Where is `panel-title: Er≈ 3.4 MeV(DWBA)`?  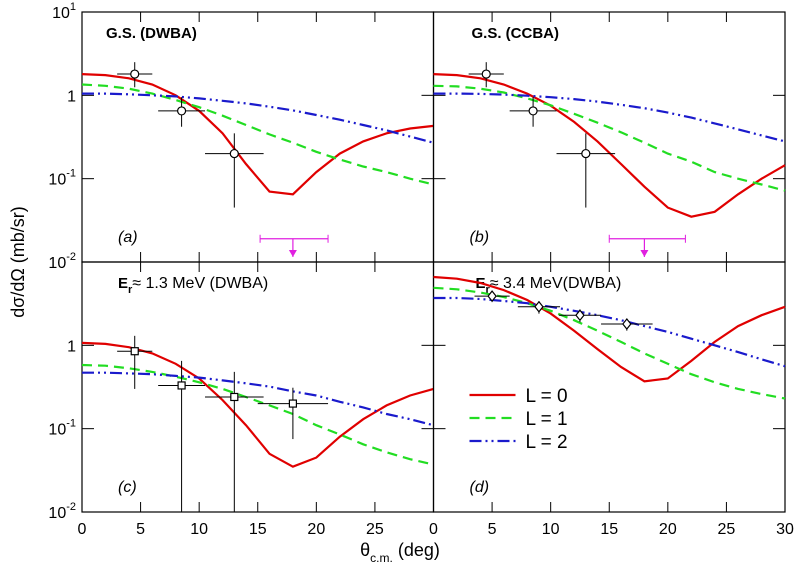
panel-title: Er≈ 3.4 MeV(DWBA) is located at coordinates (549, 285).